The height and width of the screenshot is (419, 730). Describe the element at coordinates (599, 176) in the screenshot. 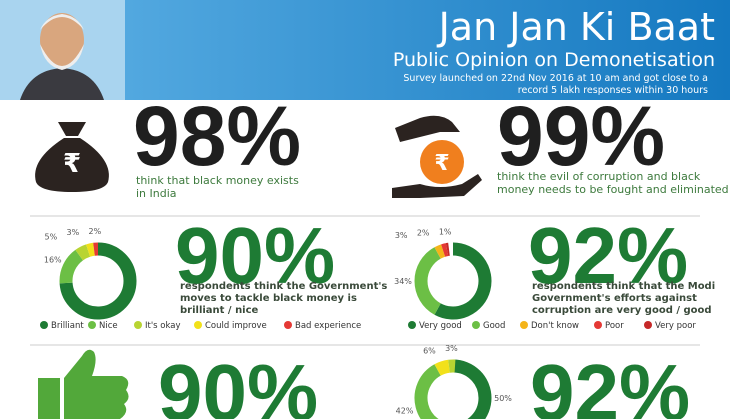

I see `stat-text: think the evil of corruption and black` at that location.